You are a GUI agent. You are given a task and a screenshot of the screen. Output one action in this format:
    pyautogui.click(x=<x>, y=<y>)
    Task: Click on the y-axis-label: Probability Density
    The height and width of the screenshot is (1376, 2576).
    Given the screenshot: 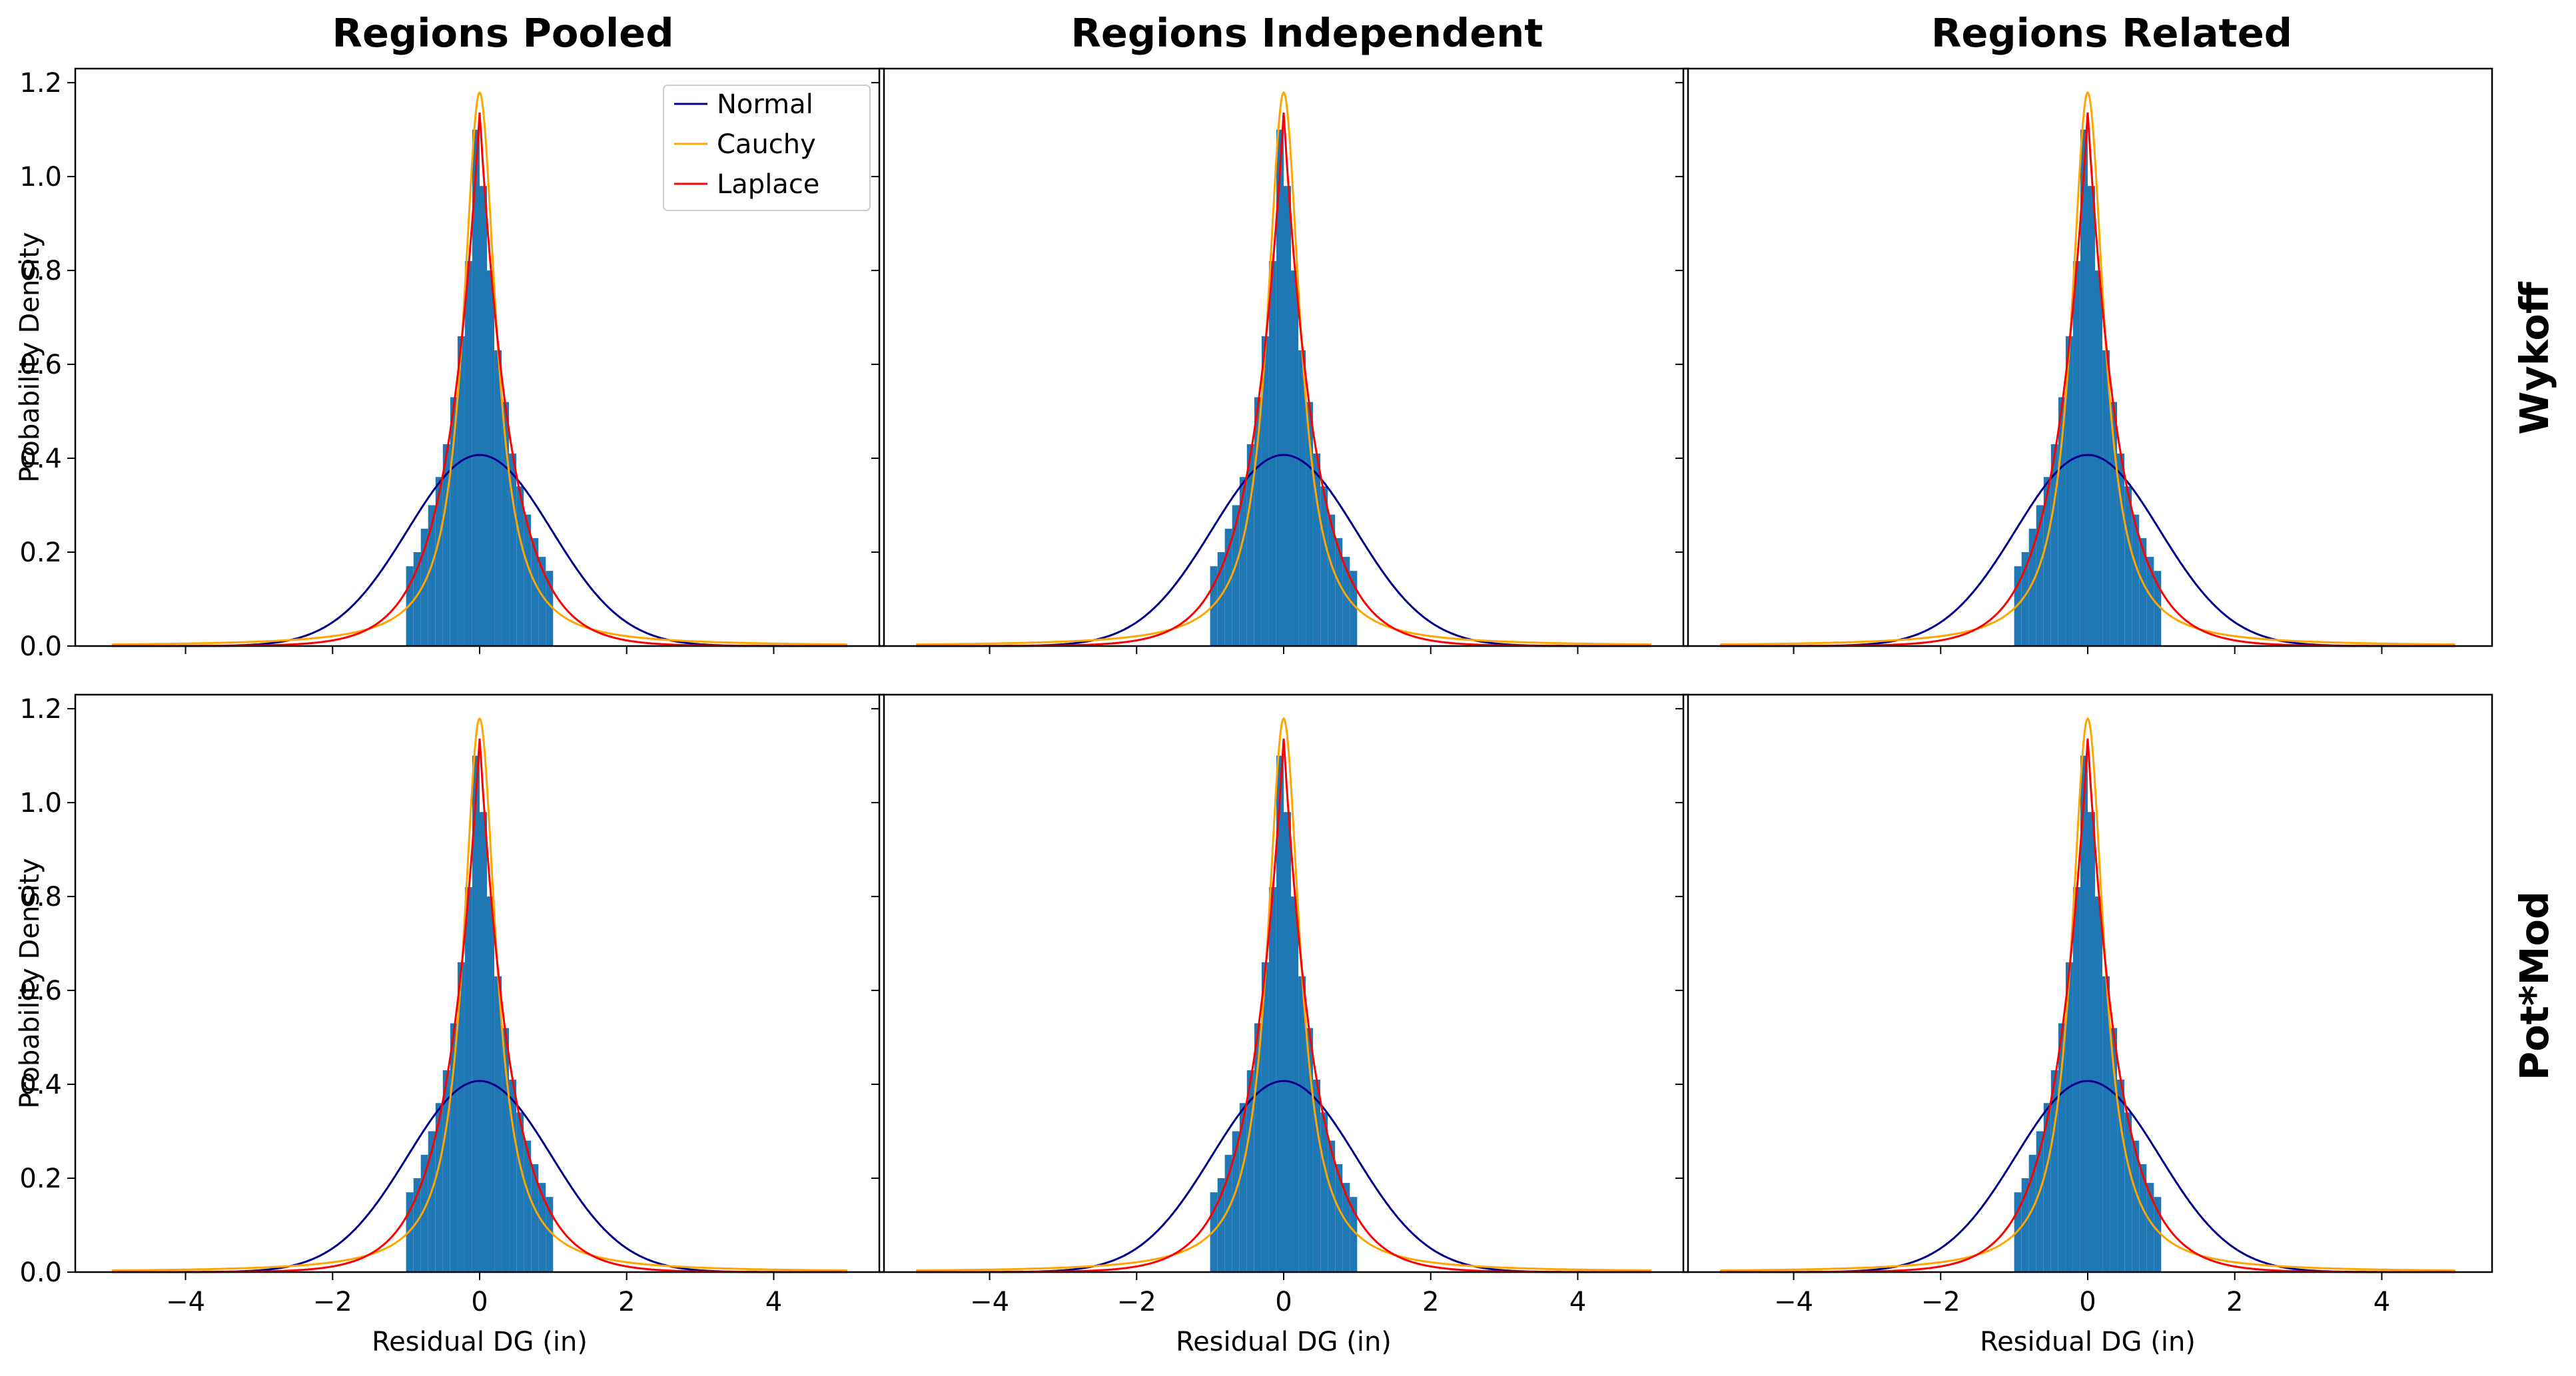 What is the action you would take?
    pyautogui.click(x=30, y=357)
    